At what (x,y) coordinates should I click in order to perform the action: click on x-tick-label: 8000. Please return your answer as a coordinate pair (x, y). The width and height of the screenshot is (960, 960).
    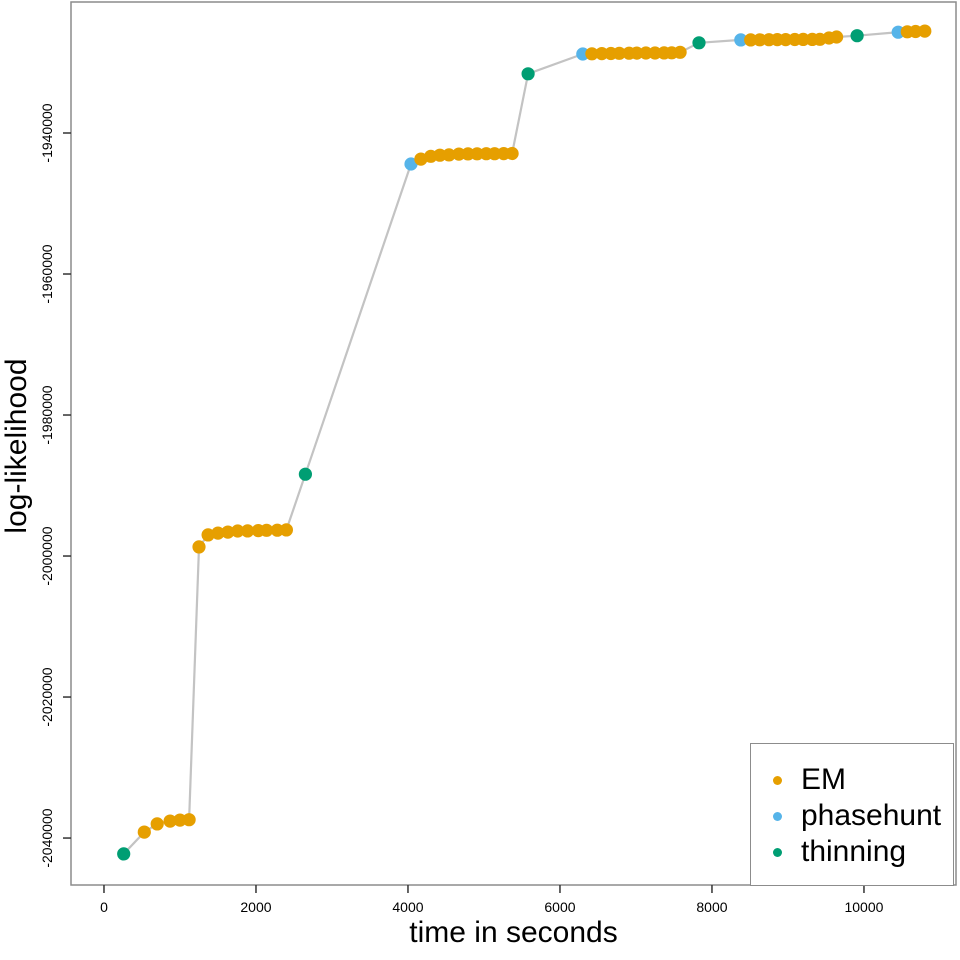
    Looking at the image, I should click on (711, 907).